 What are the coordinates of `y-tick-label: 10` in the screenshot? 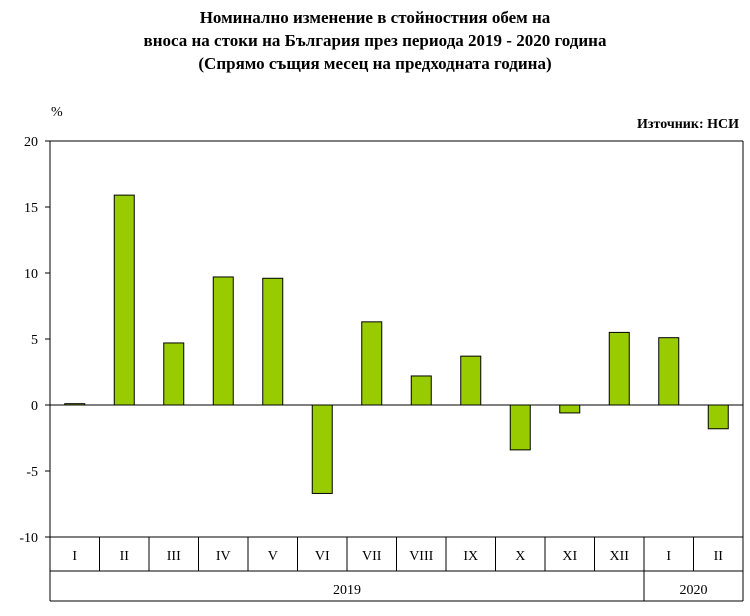 It's located at (31, 274).